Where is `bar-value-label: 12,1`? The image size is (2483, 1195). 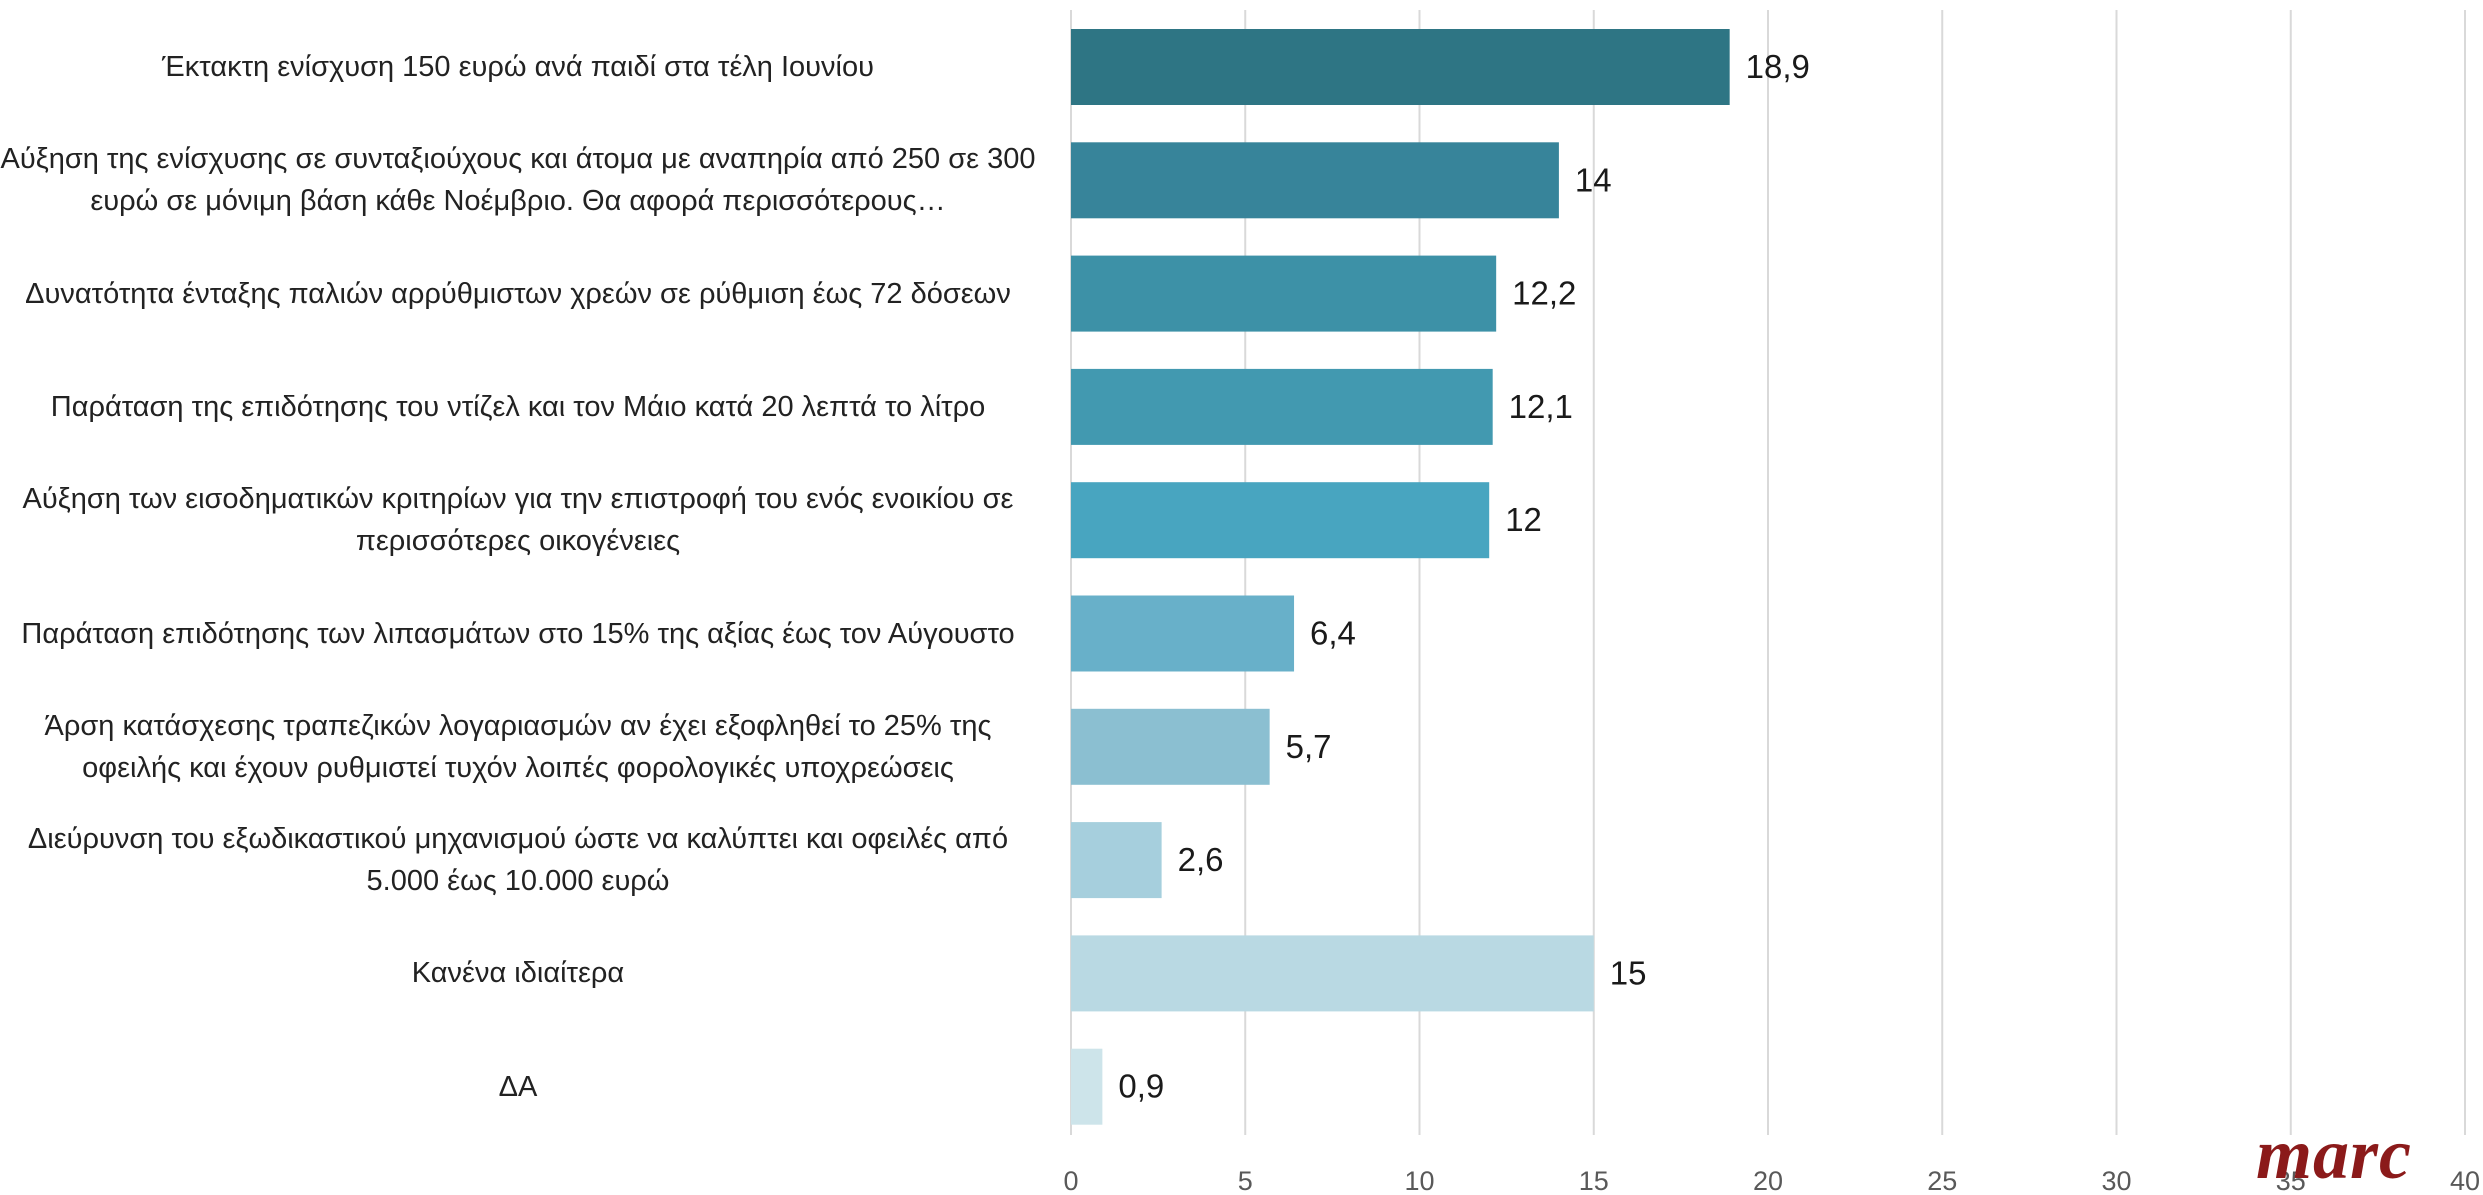
bar-value-label: 12,1 is located at coordinates (1541, 406).